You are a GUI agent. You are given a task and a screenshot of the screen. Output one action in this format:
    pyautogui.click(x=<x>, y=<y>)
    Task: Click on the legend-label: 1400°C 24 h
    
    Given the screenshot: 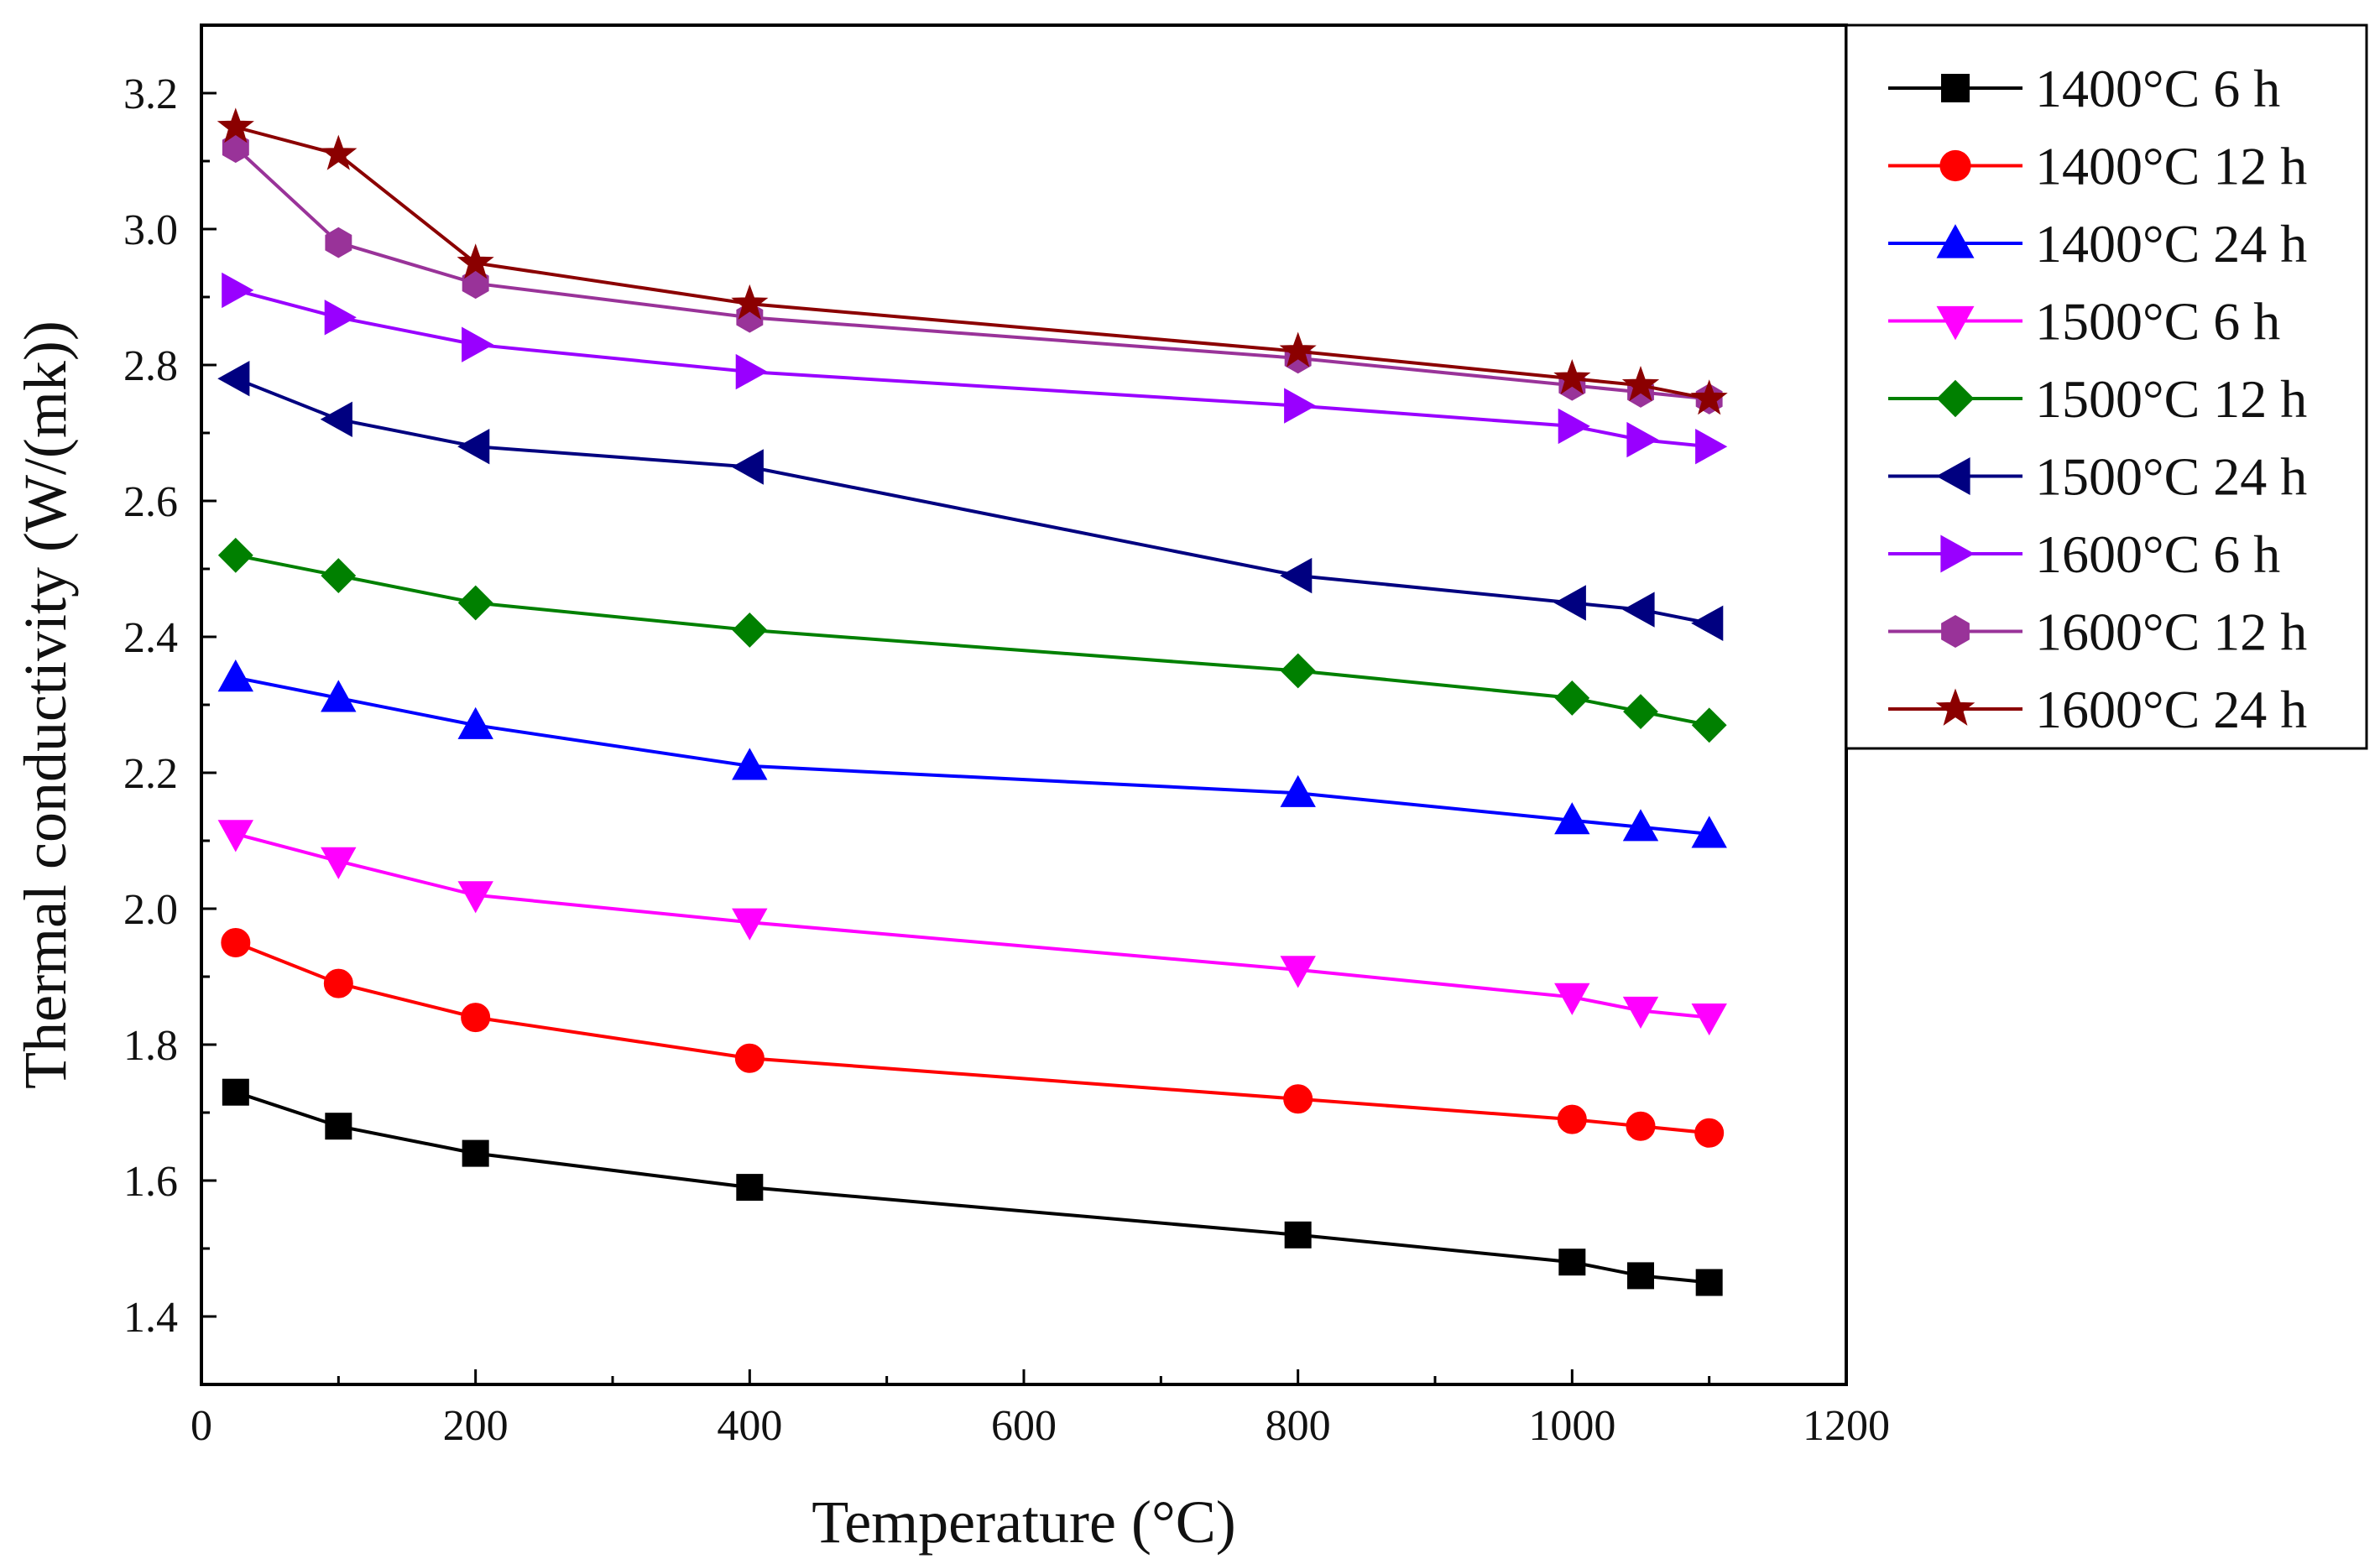 What is the action you would take?
    pyautogui.click(x=2171, y=244)
    